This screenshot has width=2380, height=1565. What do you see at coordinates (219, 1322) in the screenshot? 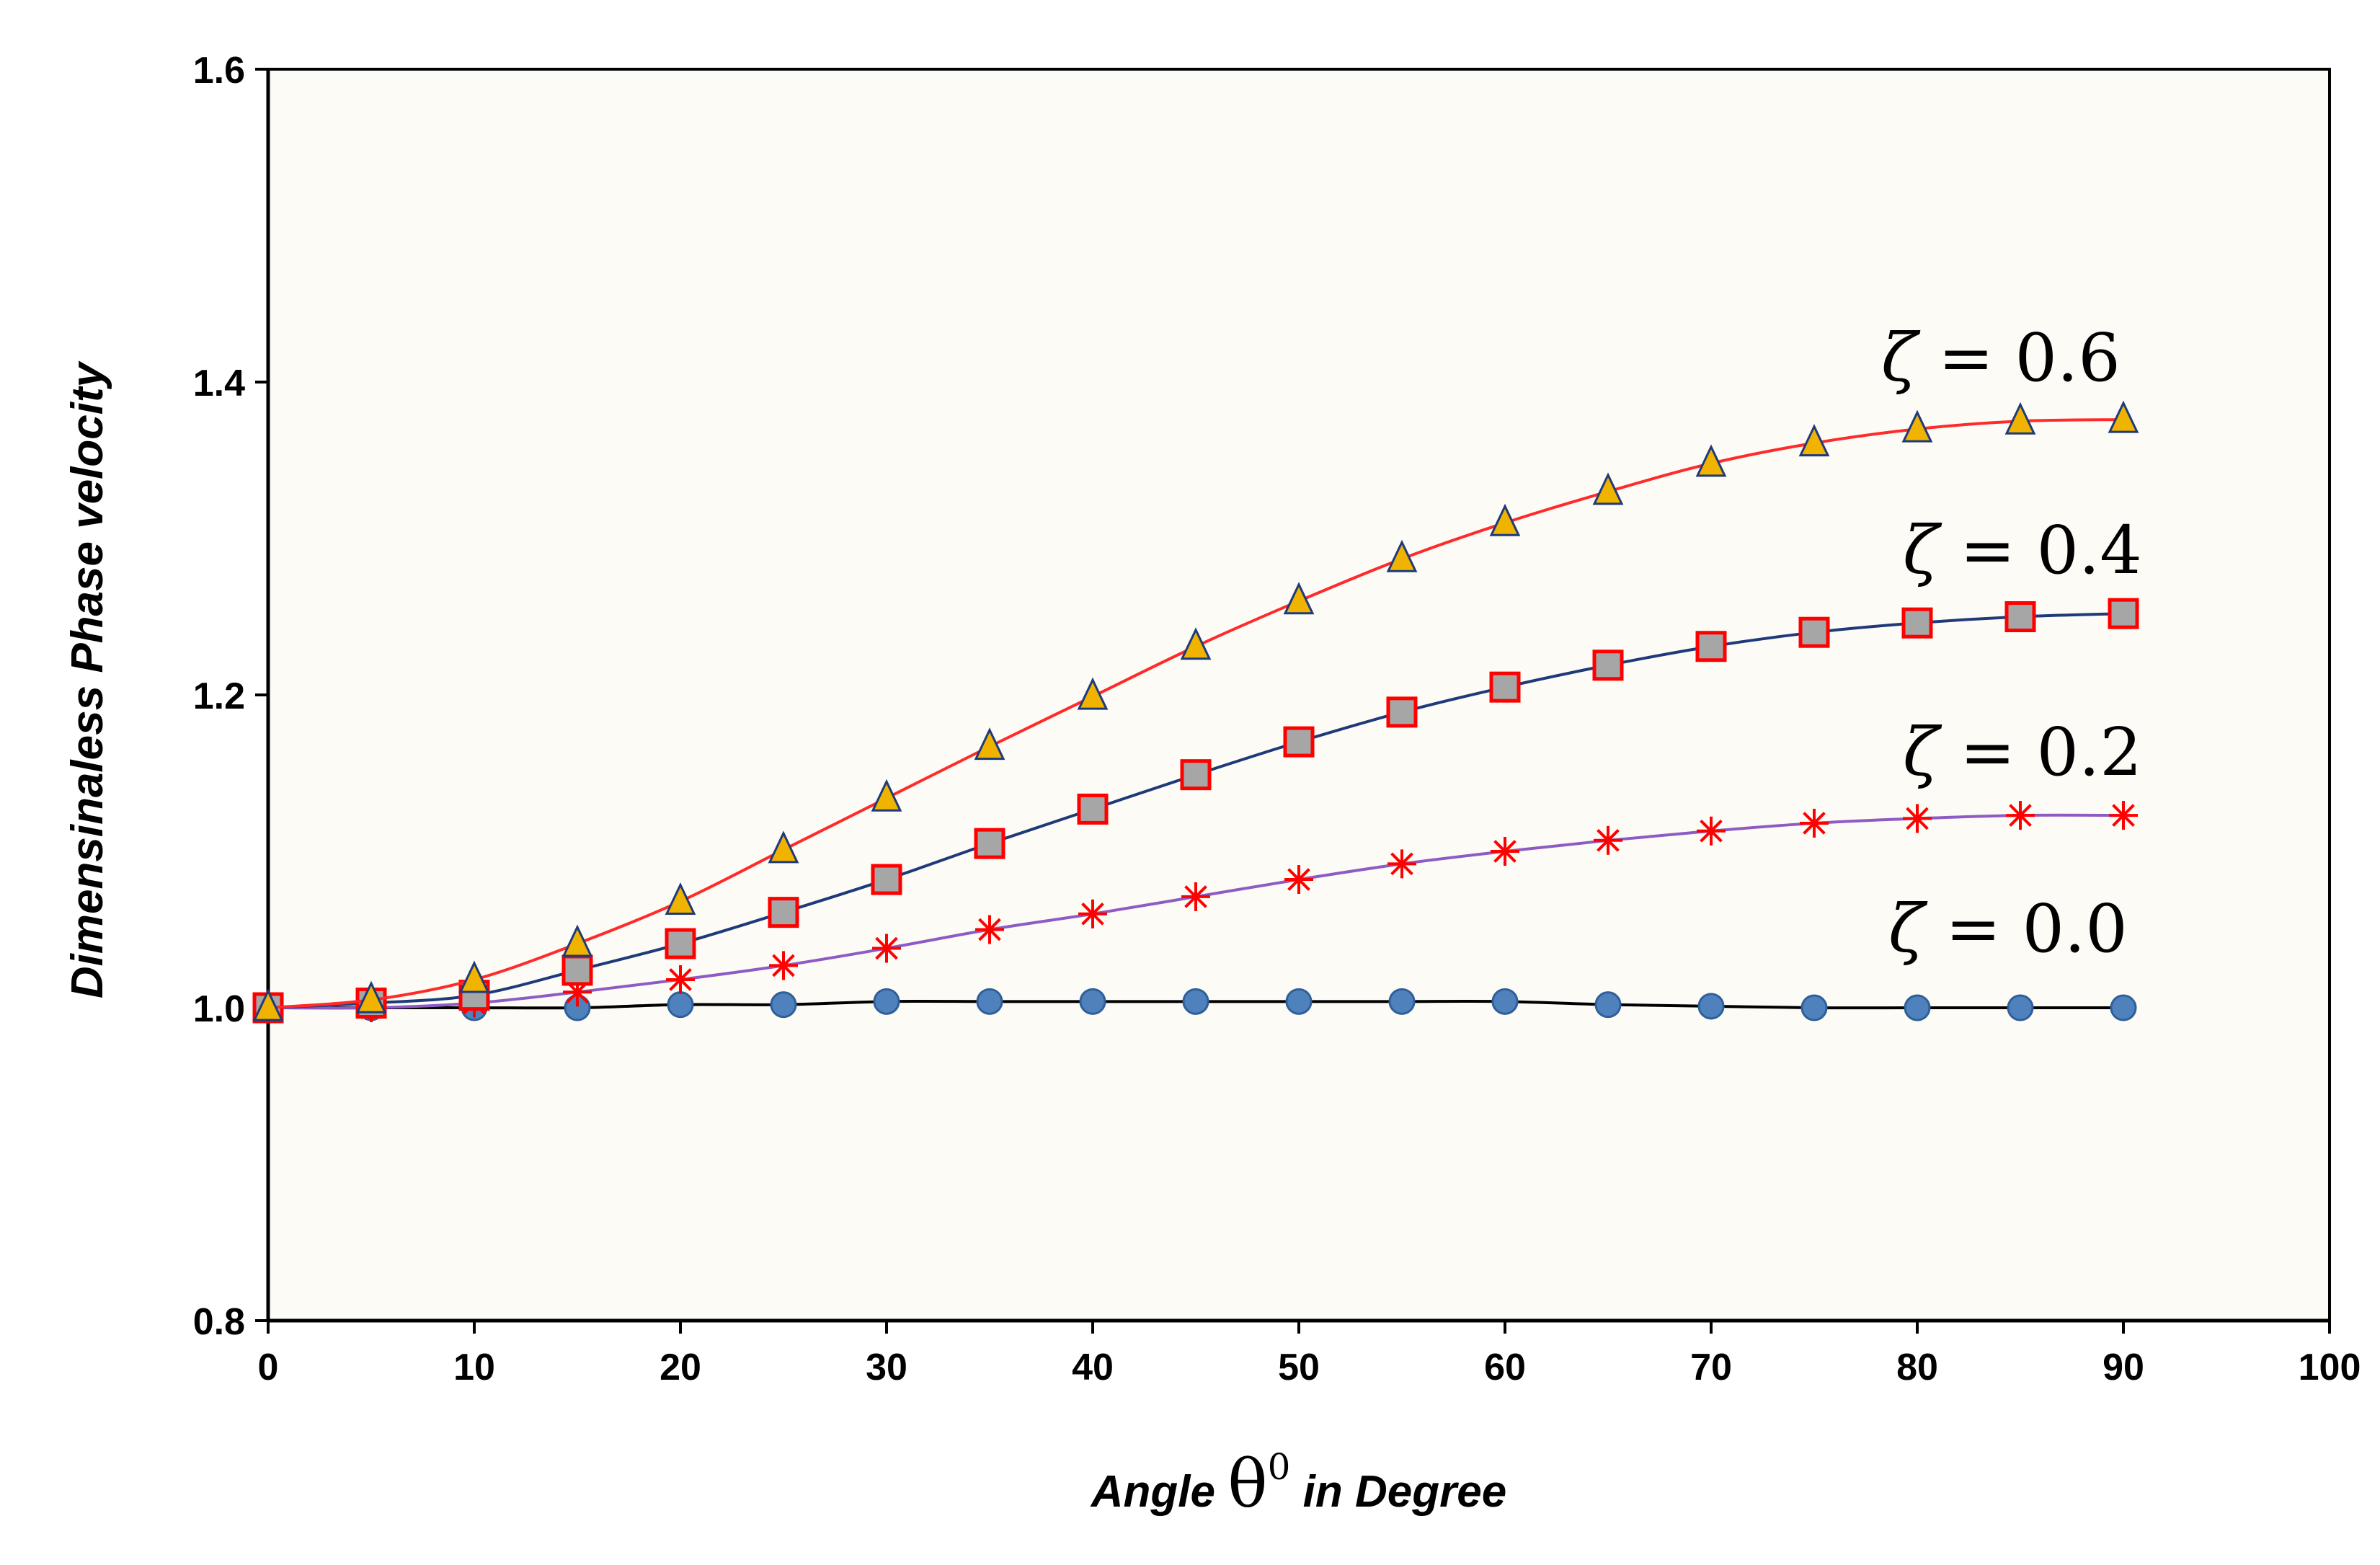
I see `y-tick-label: 0.8` at bounding box center [219, 1322].